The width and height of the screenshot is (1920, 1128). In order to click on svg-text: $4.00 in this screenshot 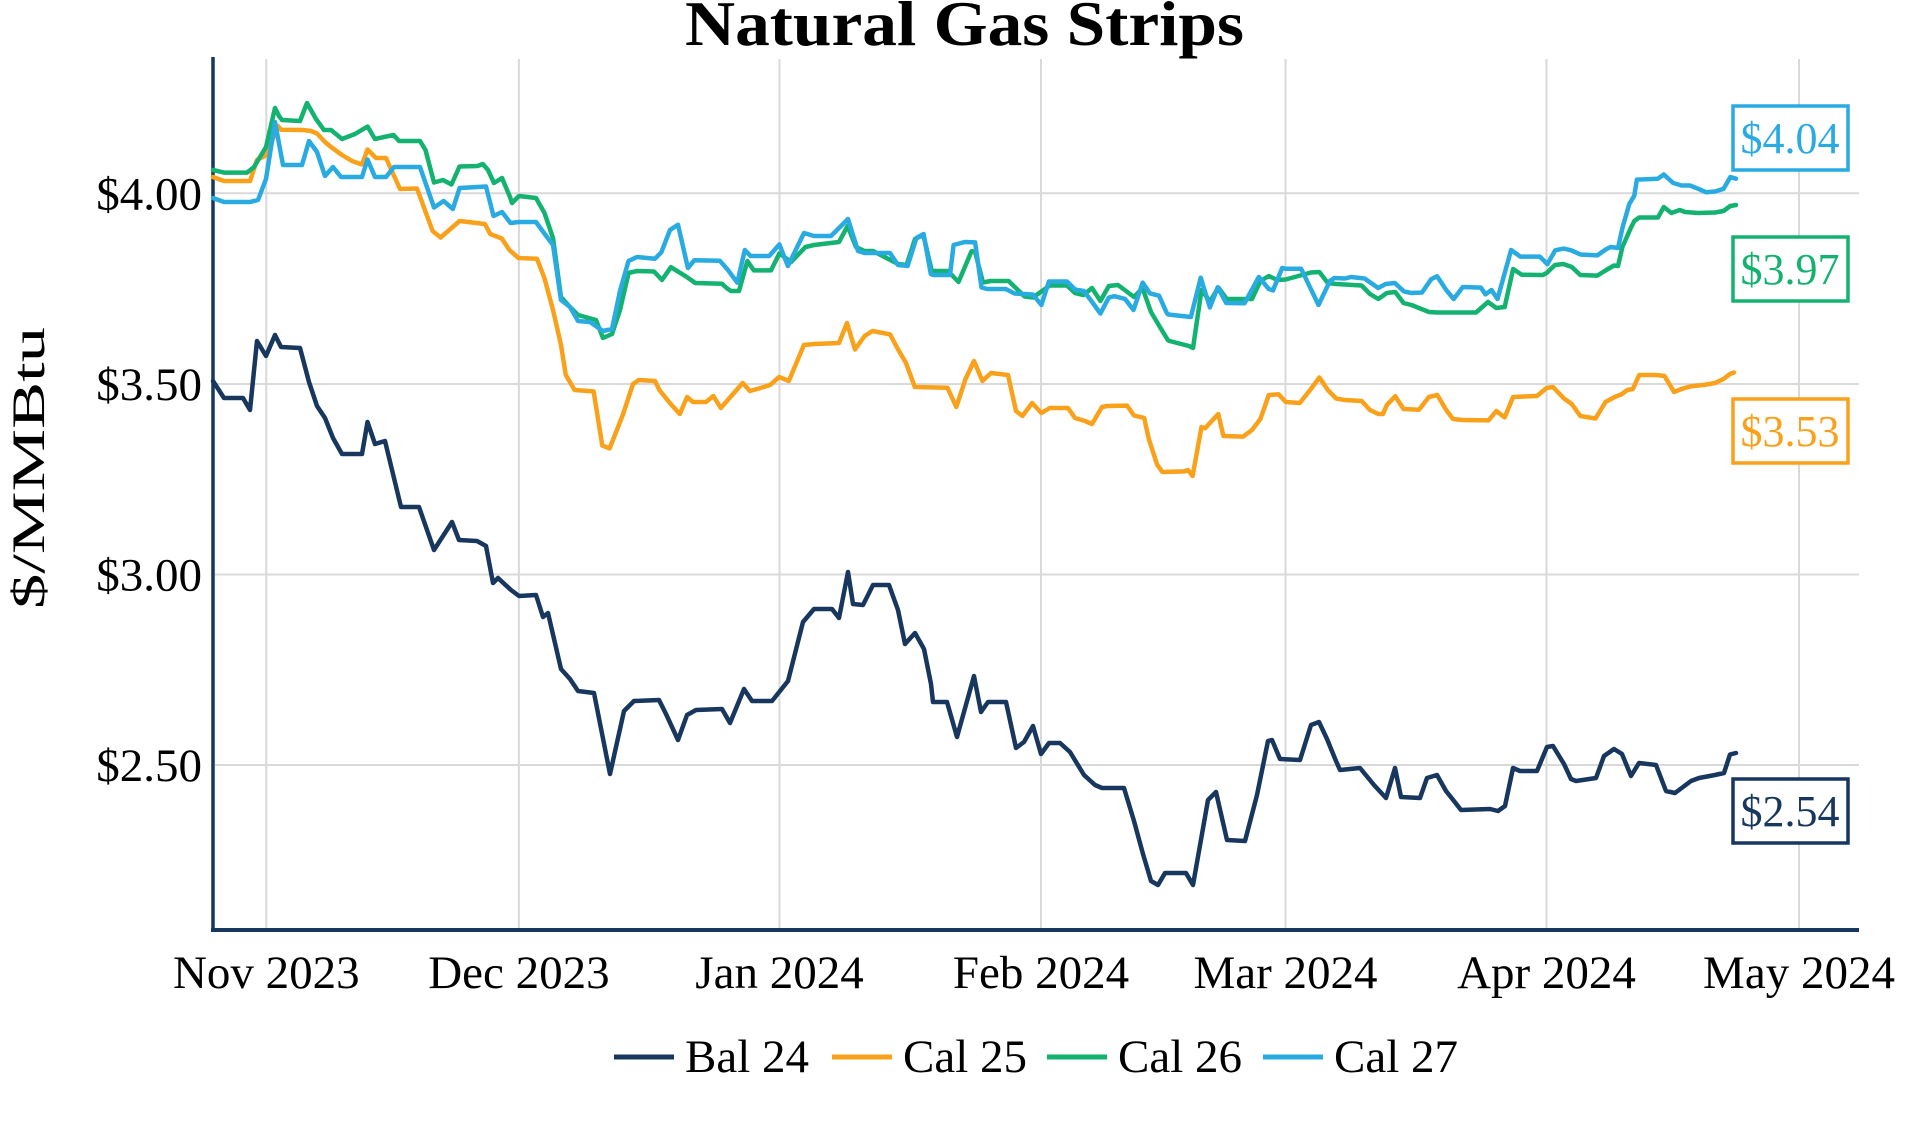, I will do `click(149, 194)`.